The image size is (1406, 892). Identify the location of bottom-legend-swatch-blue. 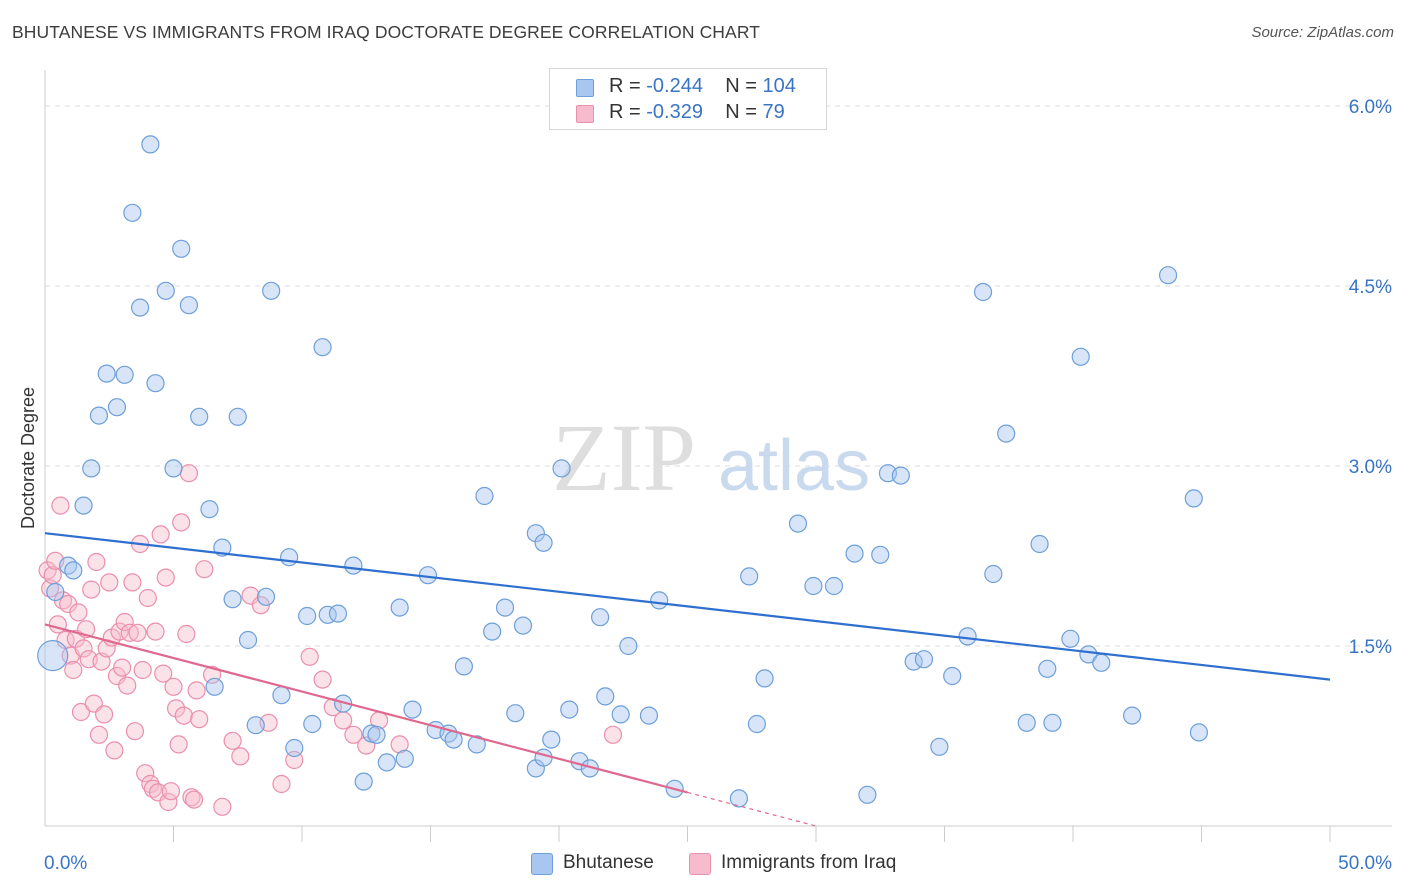
(542, 864).